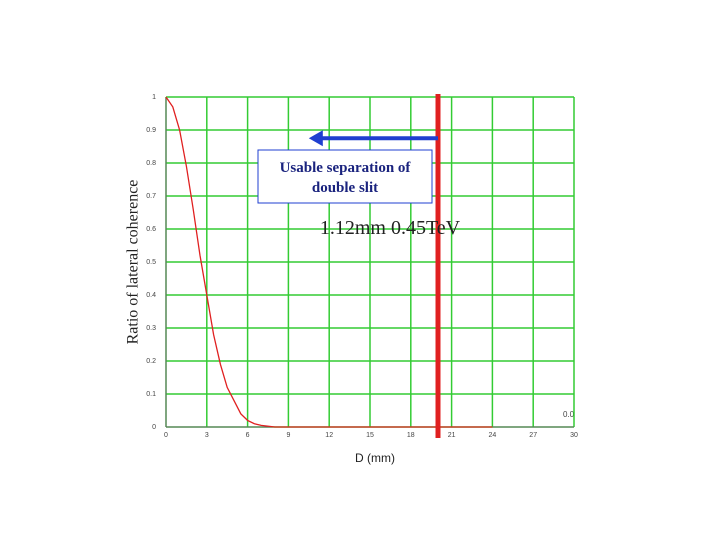  What do you see at coordinates (248, 435) in the screenshot?
I see `x-tick-label: 6` at bounding box center [248, 435].